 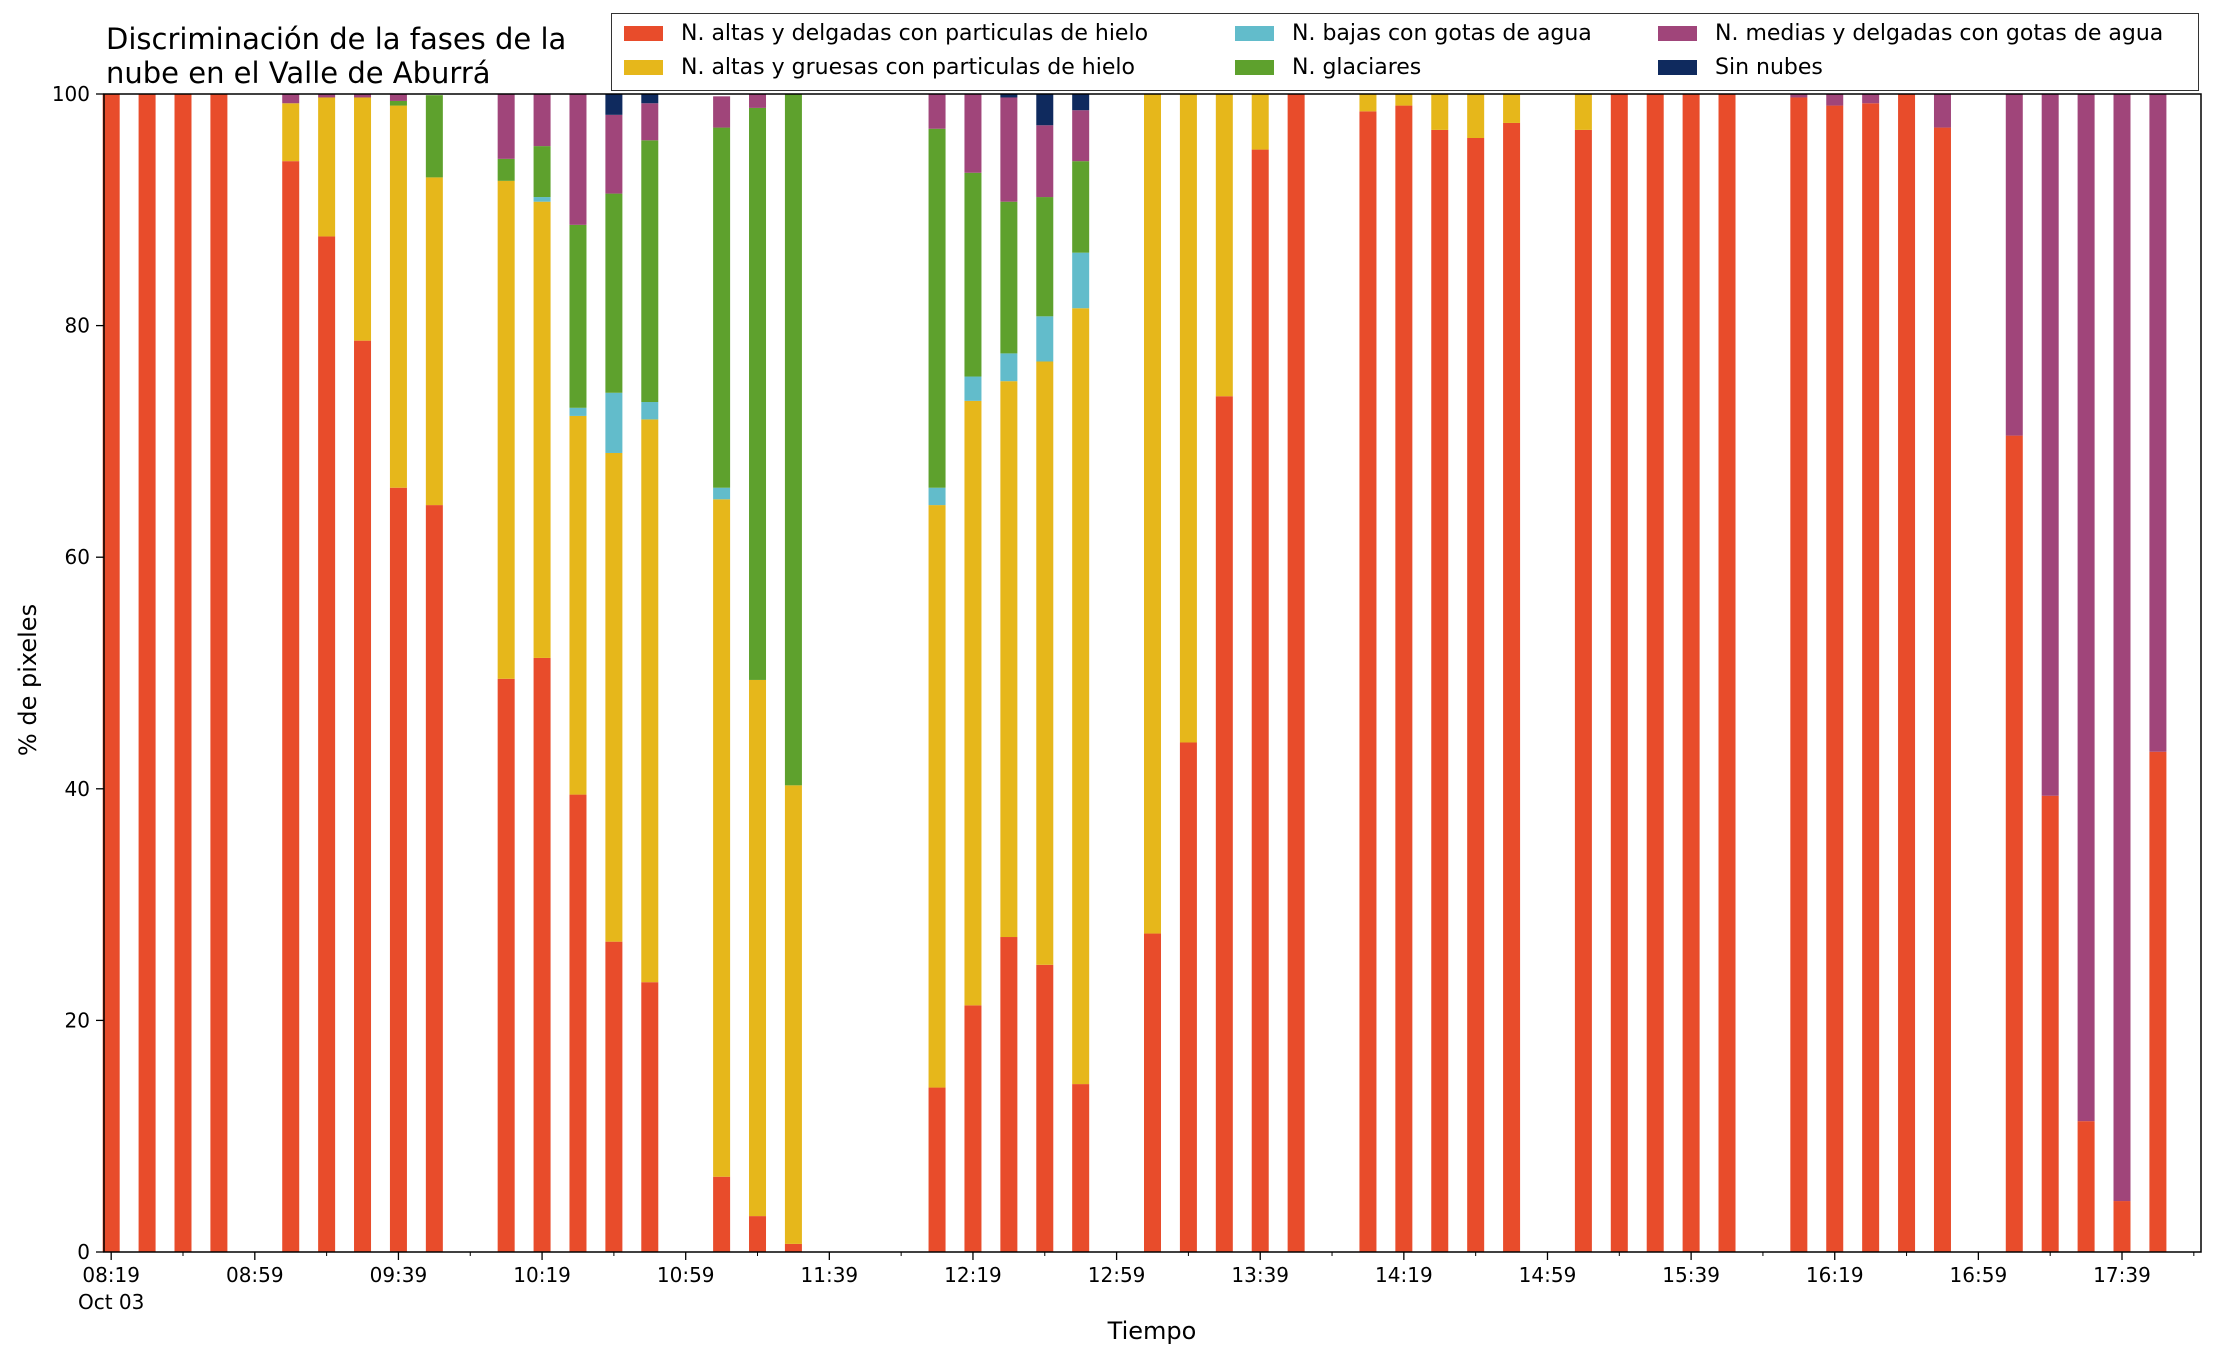 What do you see at coordinates (1152, 1331) in the screenshot?
I see `x-axis-label: Tiempo` at bounding box center [1152, 1331].